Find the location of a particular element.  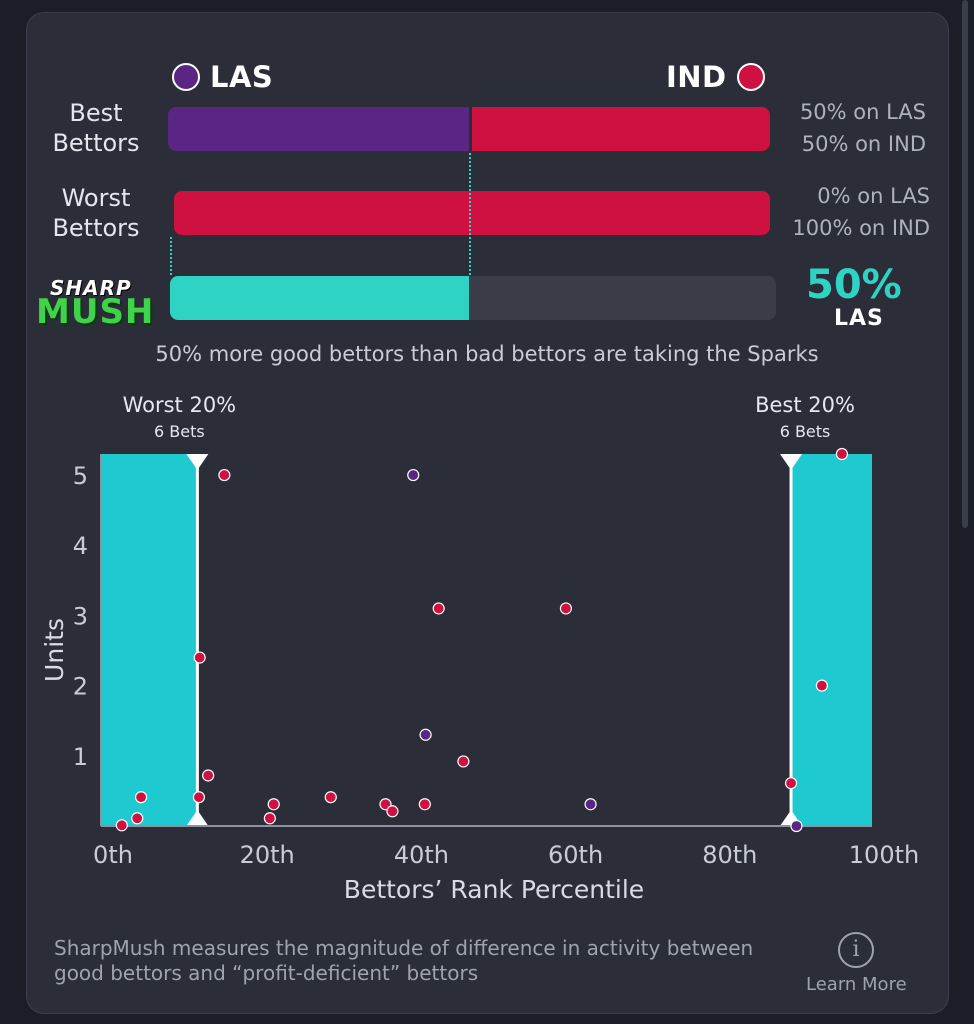

y-tick-label-4: 4 is located at coordinates (80, 546).